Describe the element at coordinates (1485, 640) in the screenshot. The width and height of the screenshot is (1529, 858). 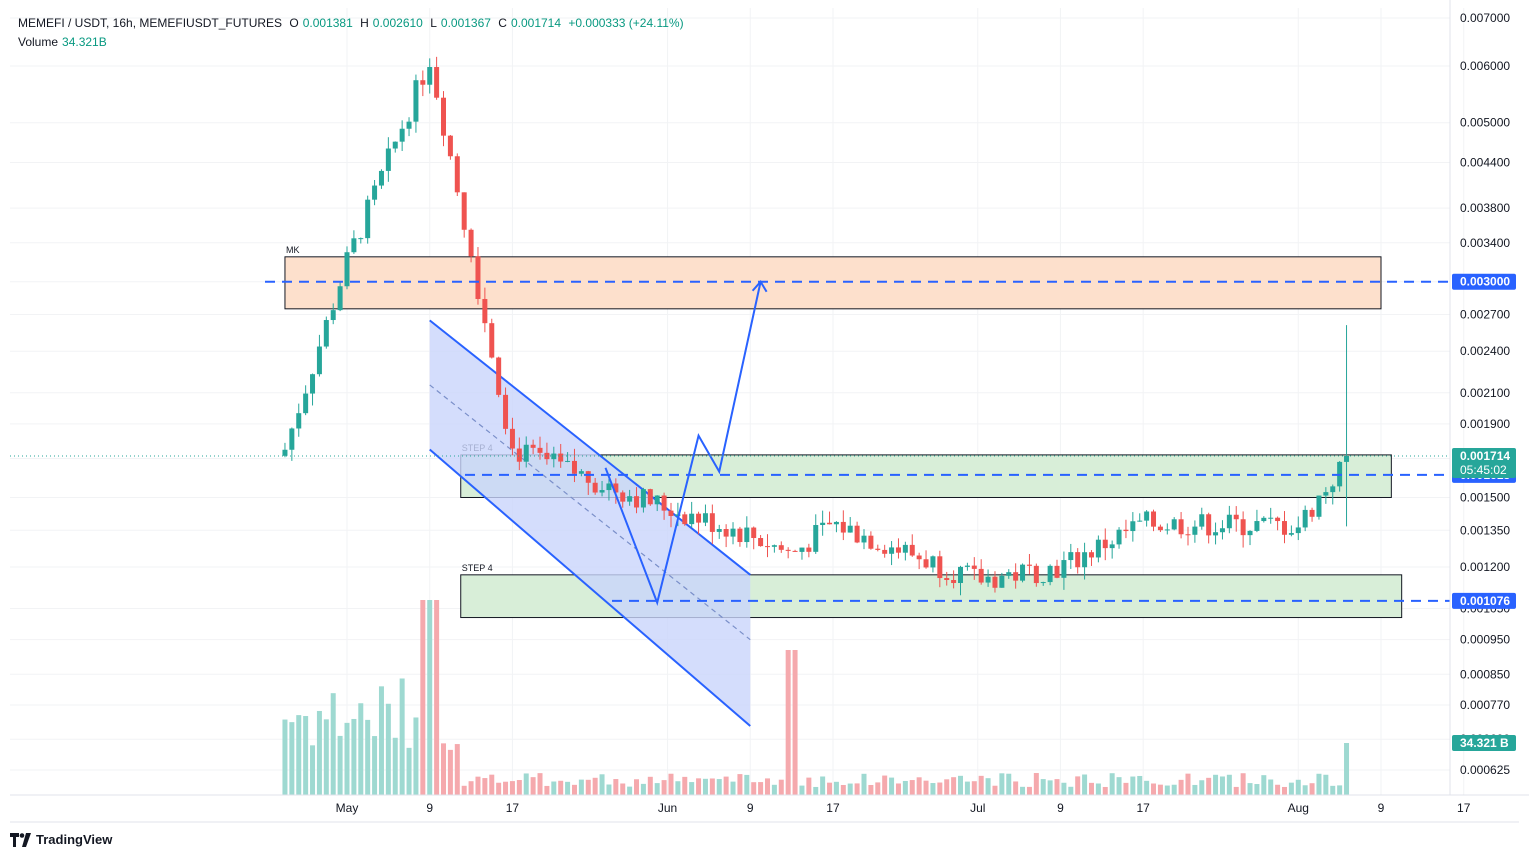
I see `y-tick-label: 0.000950` at that location.